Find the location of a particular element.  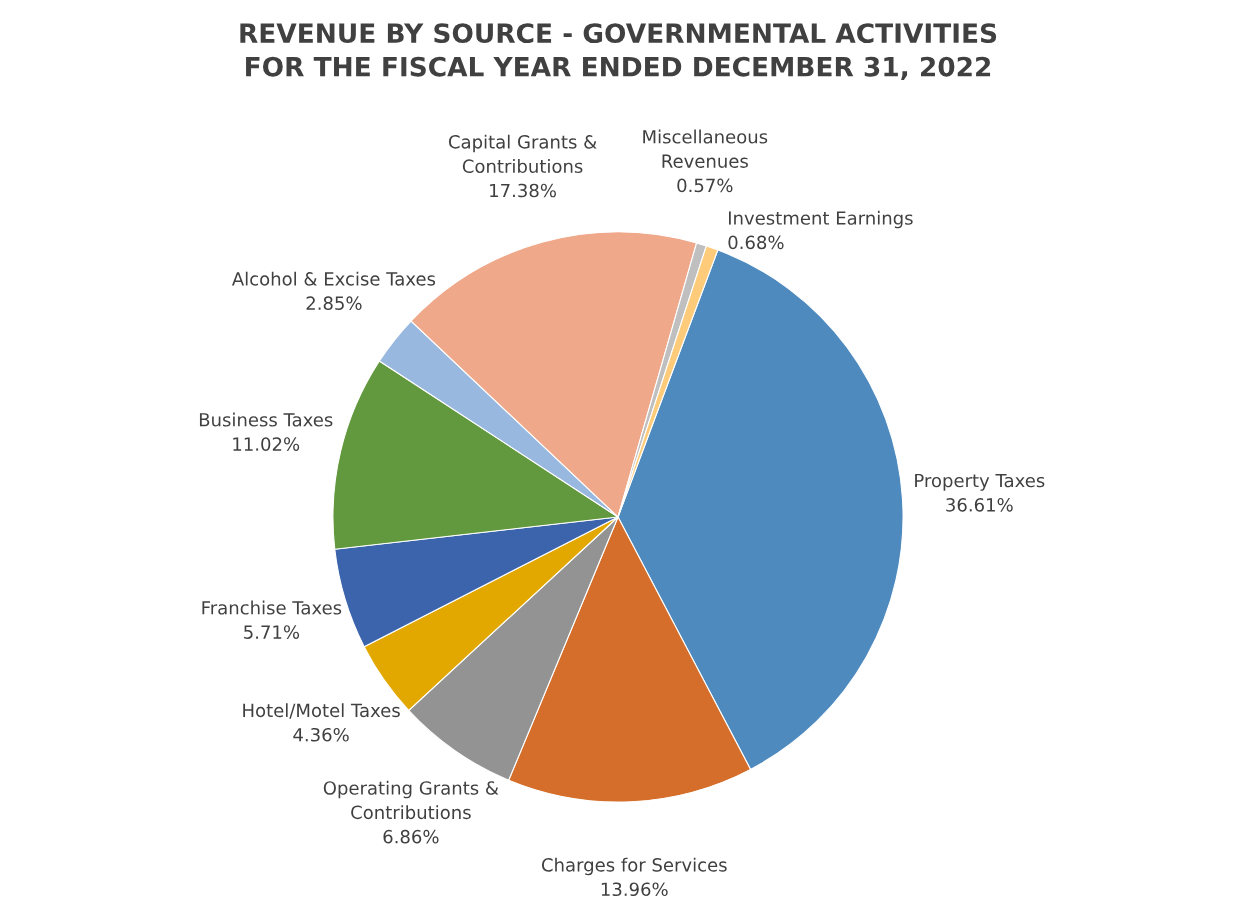

slice-label: Miscellaneous Revenues is located at coordinates (705, 148).